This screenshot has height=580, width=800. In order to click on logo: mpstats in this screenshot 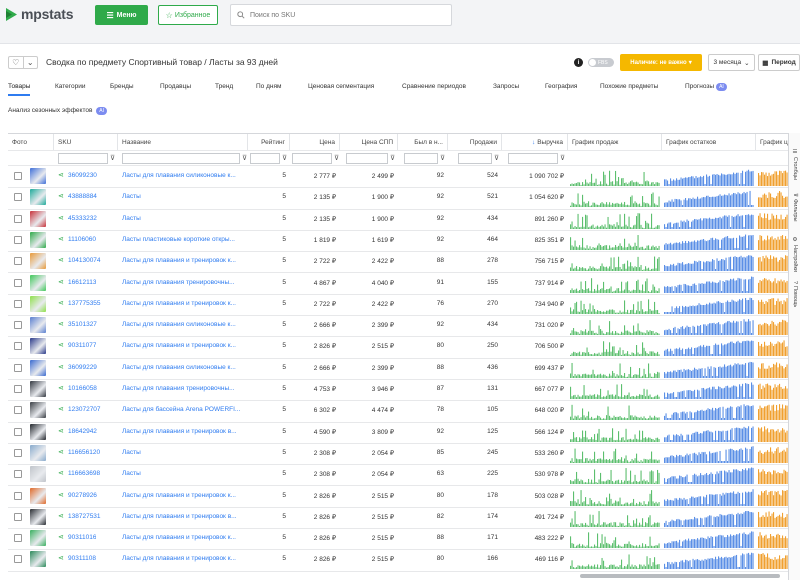, I will do `click(39, 14)`.